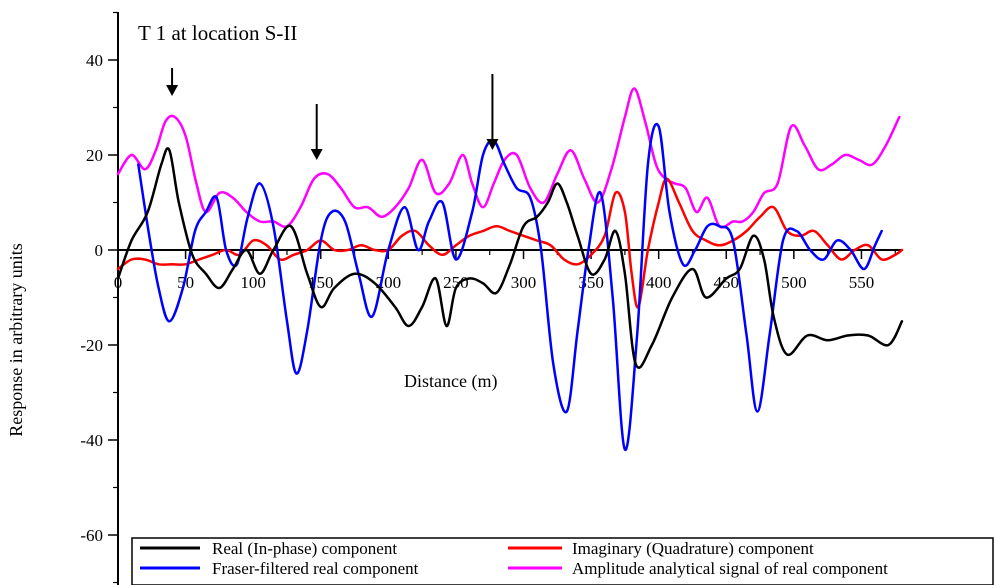  Describe the element at coordinates (450, 381) in the screenshot. I see `x-axis-title: Distance (m)` at that location.